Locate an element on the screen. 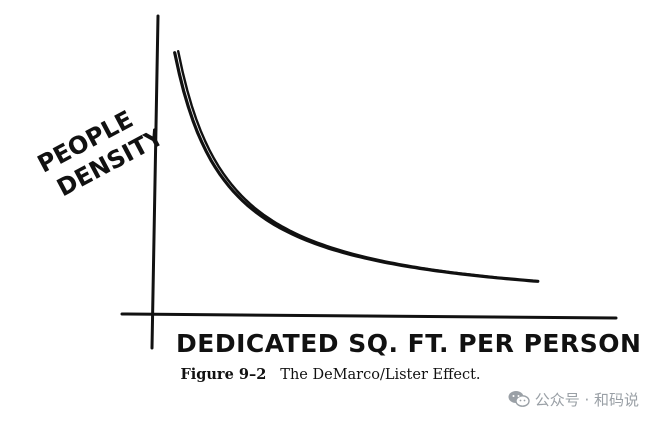 Image resolution: width=661 pixels, height=426 pixels. caption-text: The DeMarco/Lister Effect. is located at coordinates (380, 375).